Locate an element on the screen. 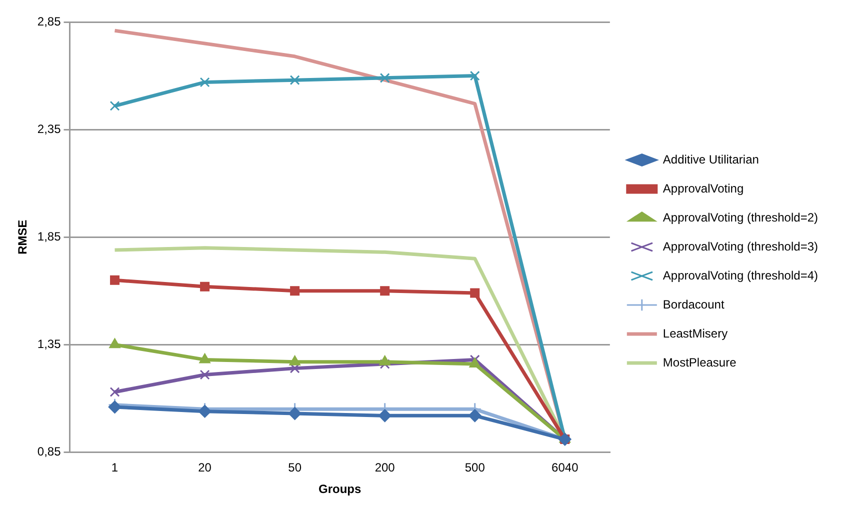 This screenshot has width=846, height=509. legend-label: LeastMisery is located at coordinates (695, 333).